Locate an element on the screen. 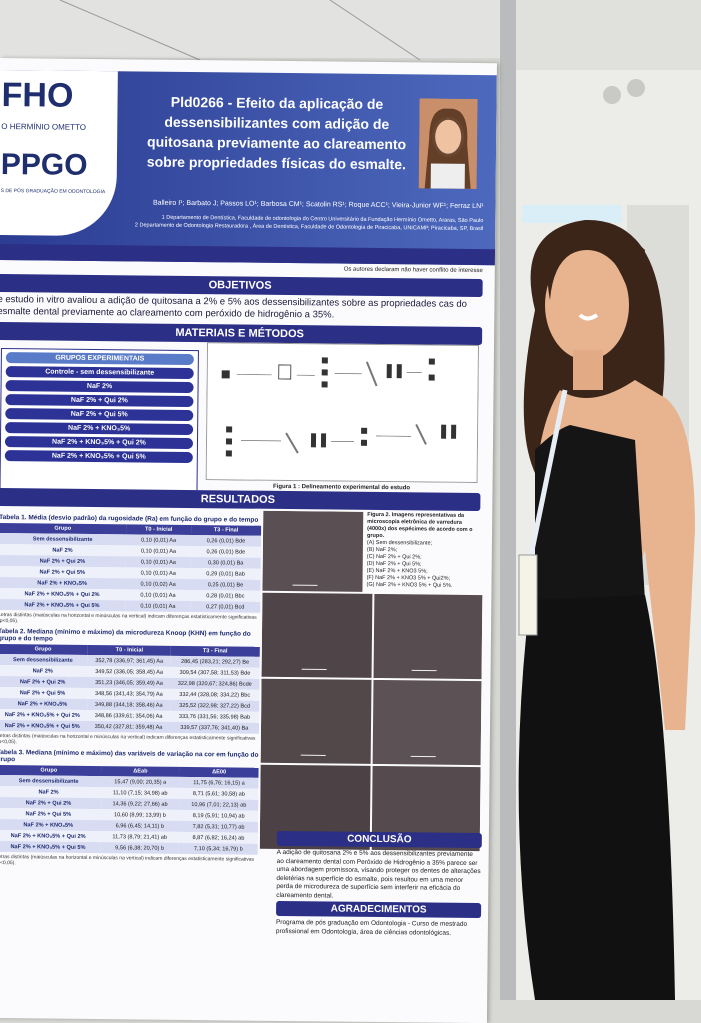  table-cell: 339,57 (337,76; 341,40) Ba is located at coordinates (214, 728).